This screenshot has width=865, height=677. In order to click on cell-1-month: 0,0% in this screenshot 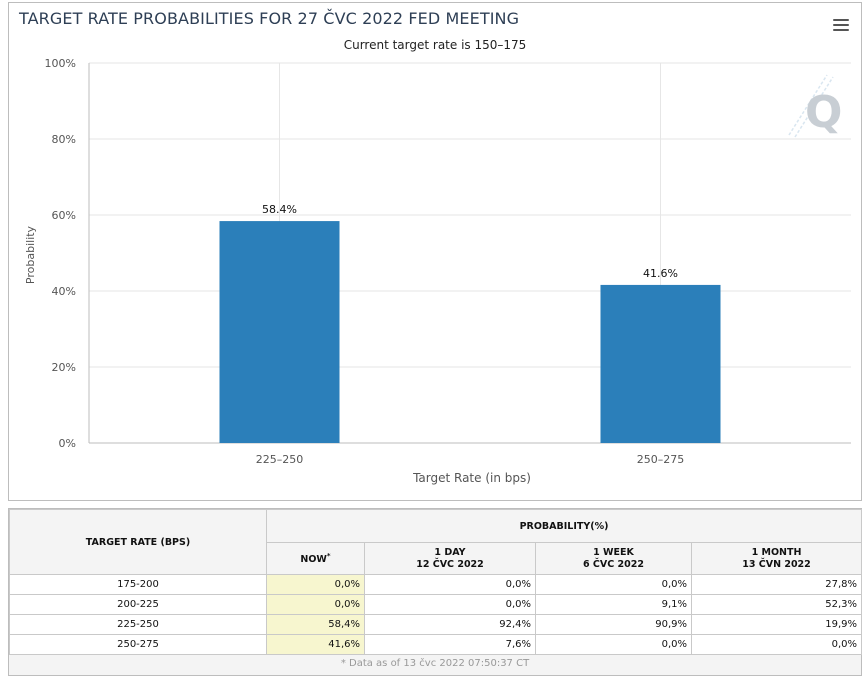, I will do `click(776, 644)`.